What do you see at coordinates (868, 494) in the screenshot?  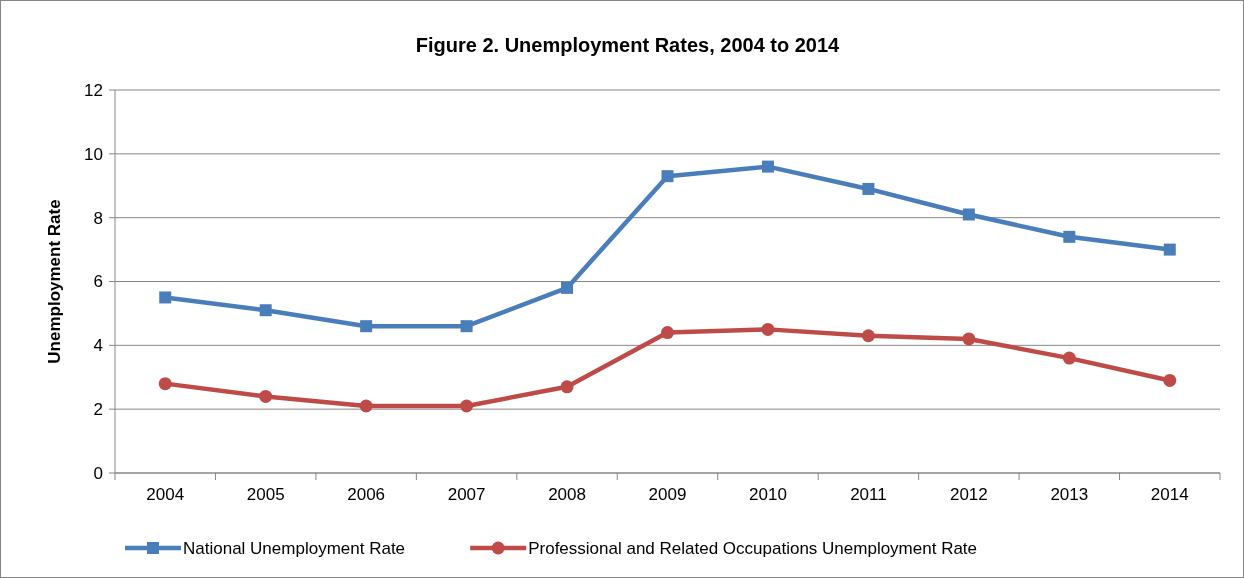 I see `x-tick-label: 2011` at bounding box center [868, 494].